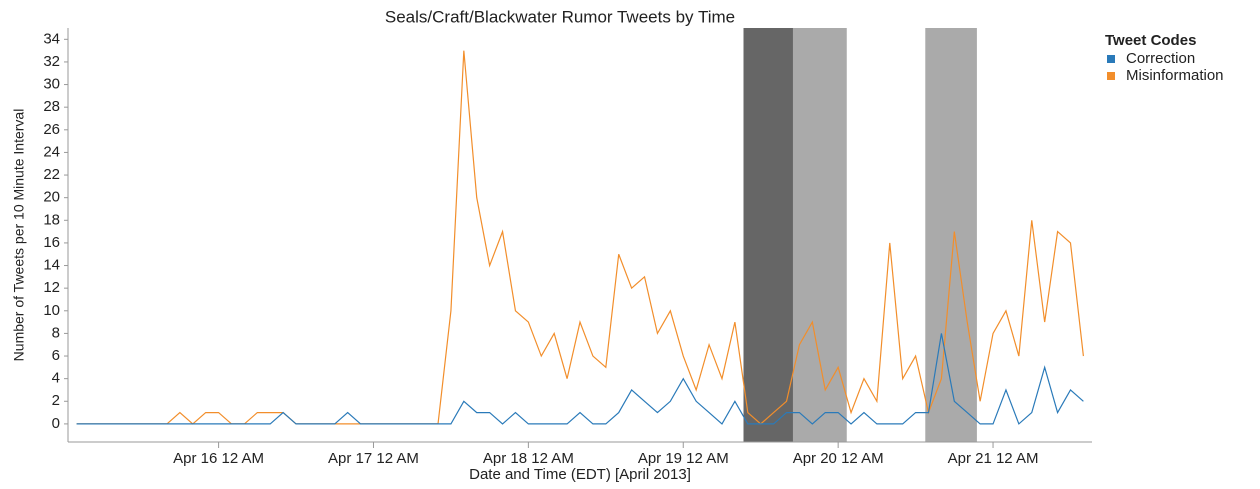 This screenshot has height=489, width=1260. What do you see at coordinates (373, 458) in the screenshot?
I see `x-tick-label: Apr 17 12 AM` at bounding box center [373, 458].